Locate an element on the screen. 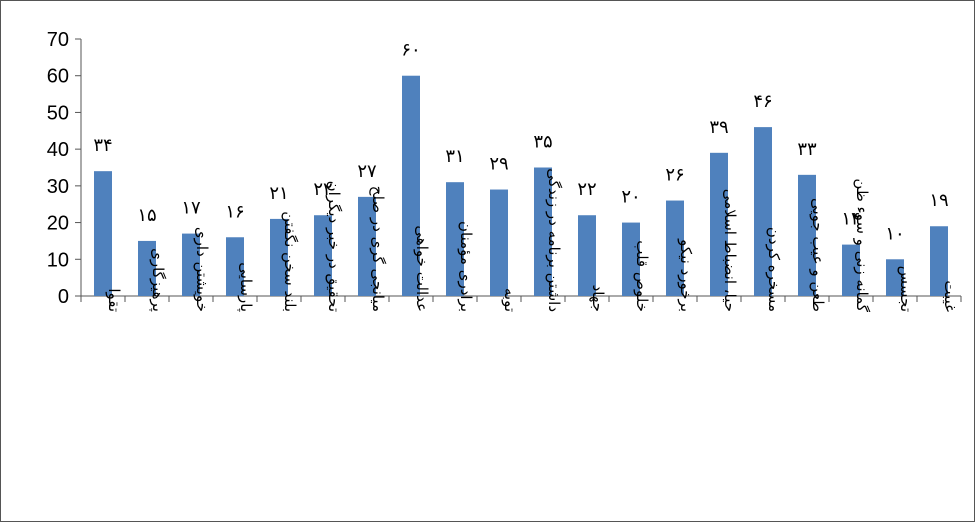 Image resolution: width=975 pixels, height=523 pixels. data-label: ۳۹ is located at coordinates (718, 127).